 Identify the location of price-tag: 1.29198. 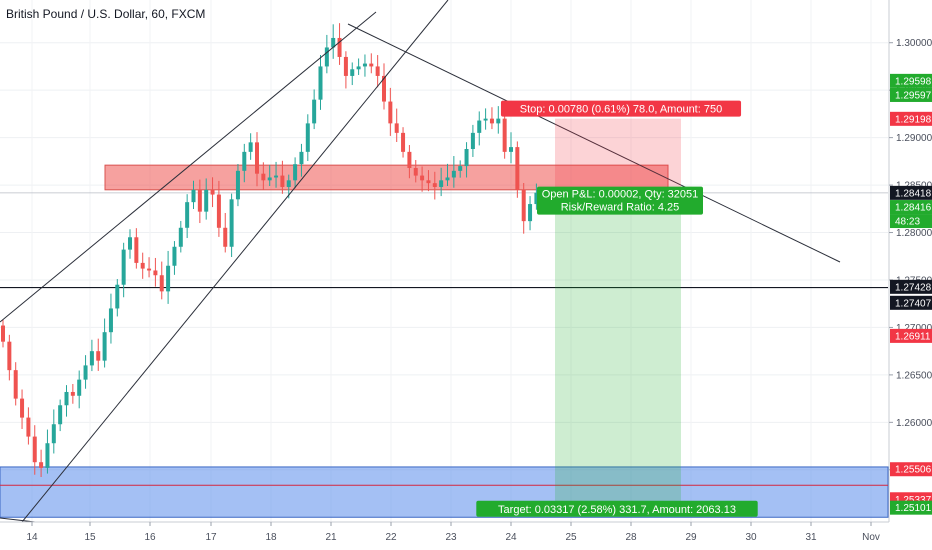
(911, 118).